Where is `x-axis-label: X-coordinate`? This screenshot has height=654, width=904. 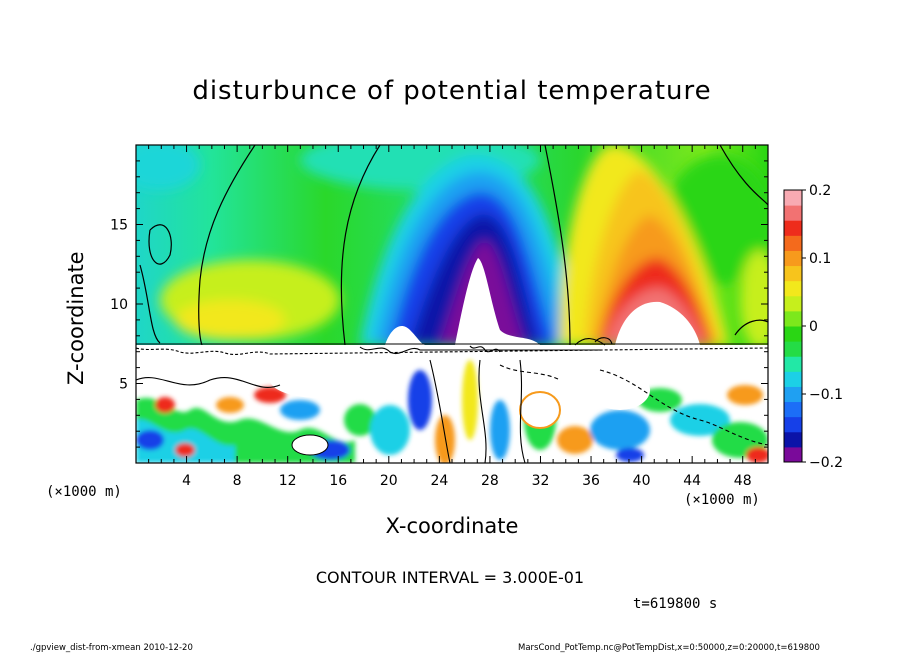
x-axis-label: X-coordinate is located at coordinates (452, 526).